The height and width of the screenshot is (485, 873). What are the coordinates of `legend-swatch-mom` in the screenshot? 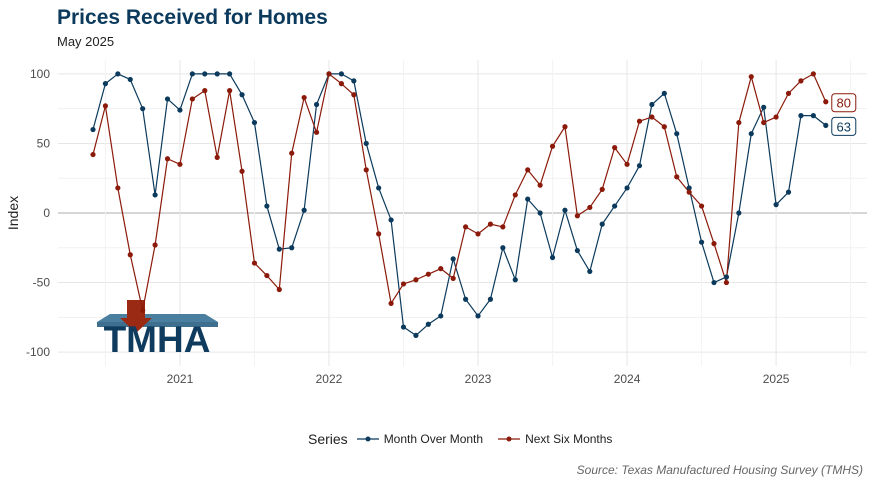 It's located at (367, 439).